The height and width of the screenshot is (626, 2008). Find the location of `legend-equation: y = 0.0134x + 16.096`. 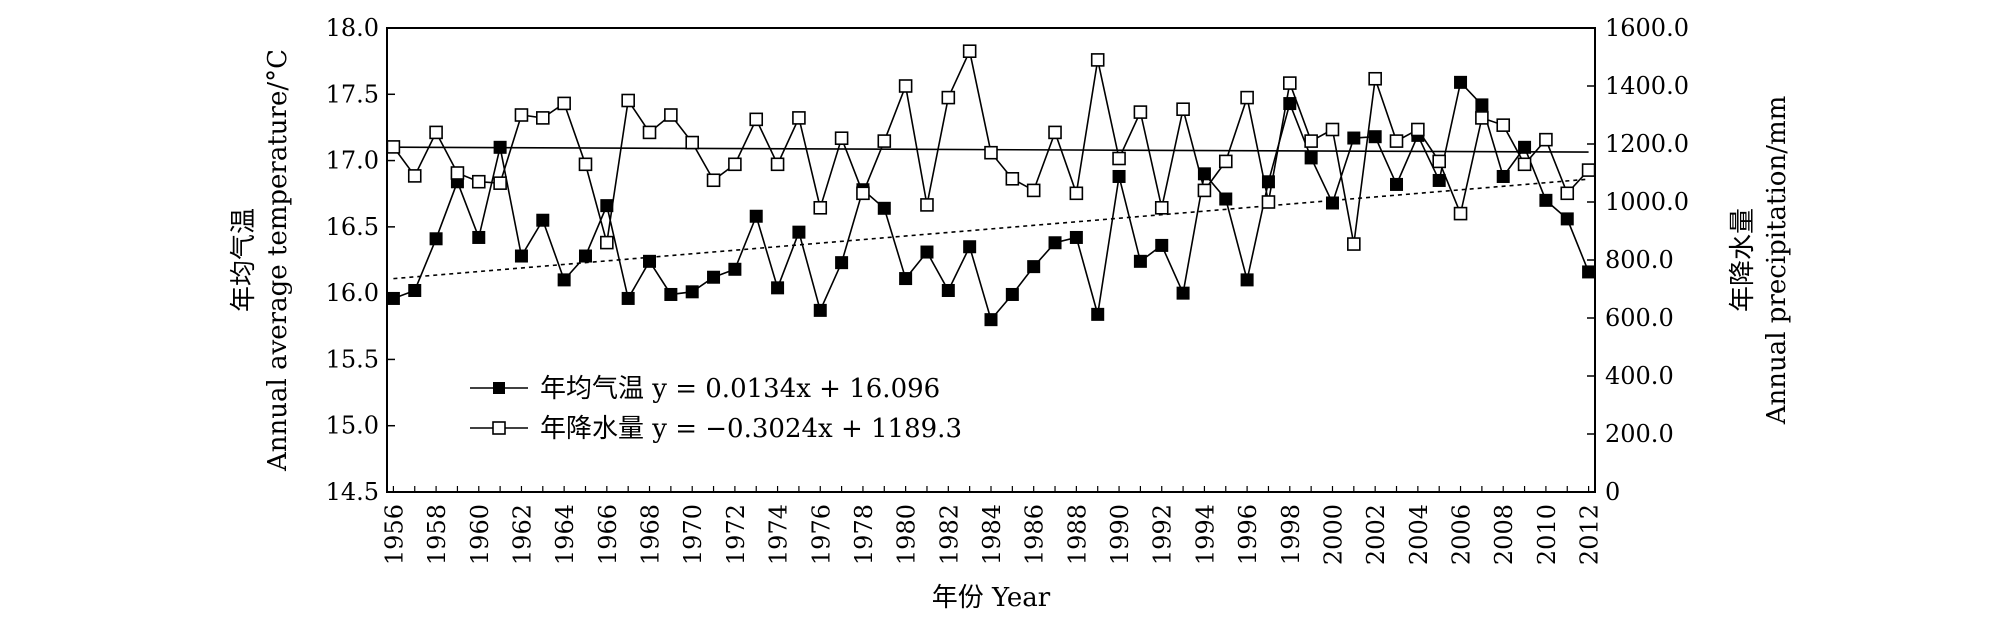

legend-equation: y = 0.0134x + 16.096 is located at coordinates (795, 389).